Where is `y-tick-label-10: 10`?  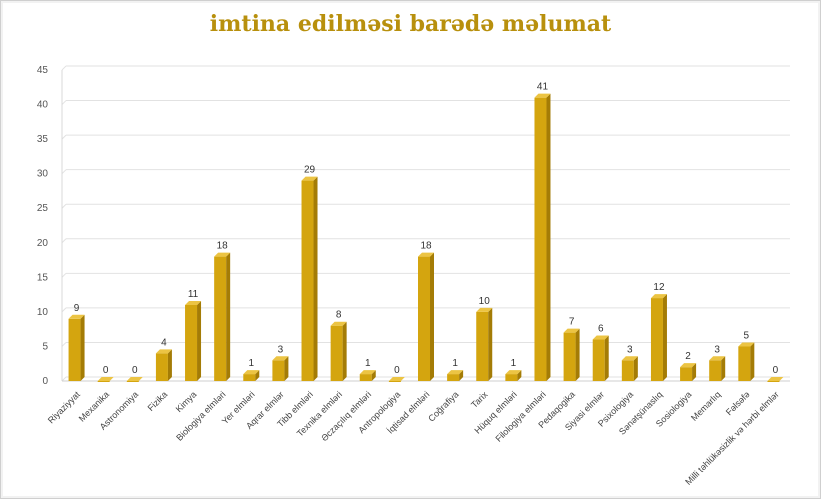
y-tick-label-10: 10 is located at coordinates (43, 312).